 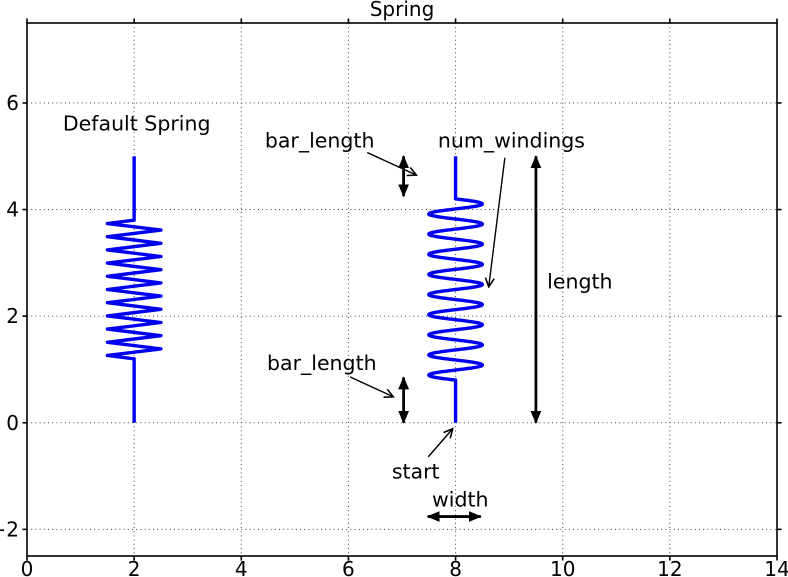 What do you see at coordinates (456, 289) in the screenshot?
I see `spring-annotated` at bounding box center [456, 289].